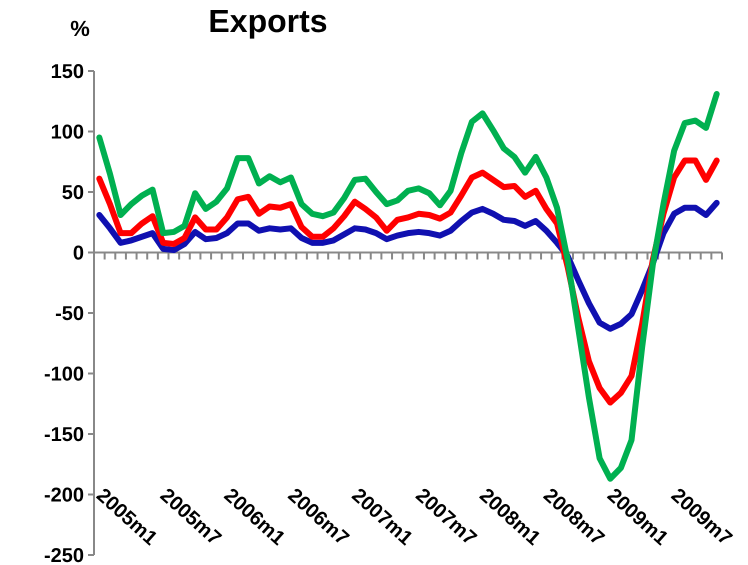 The width and height of the screenshot is (748, 565). I want to click on y-tick-label: -250, so click(64, 555).